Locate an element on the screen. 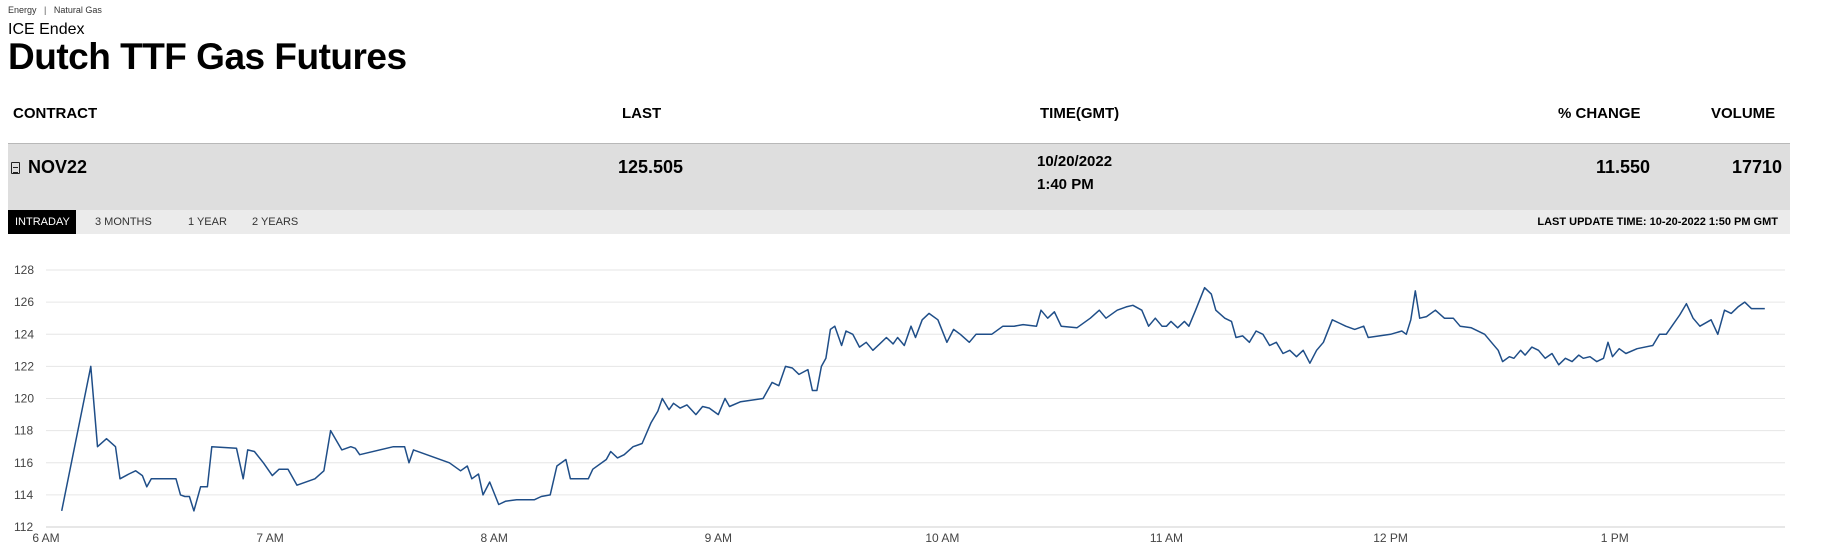  last-cell: 125.505 is located at coordinates (651, 167).